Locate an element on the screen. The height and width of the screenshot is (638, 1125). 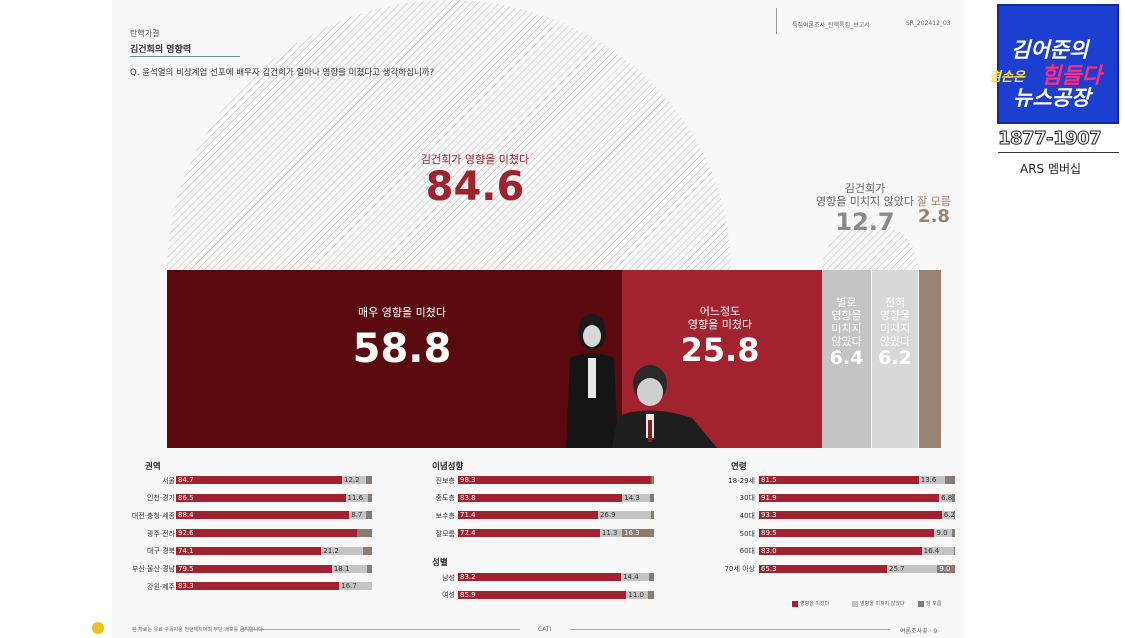
bar-notatall is located at coordinates (895, 359).